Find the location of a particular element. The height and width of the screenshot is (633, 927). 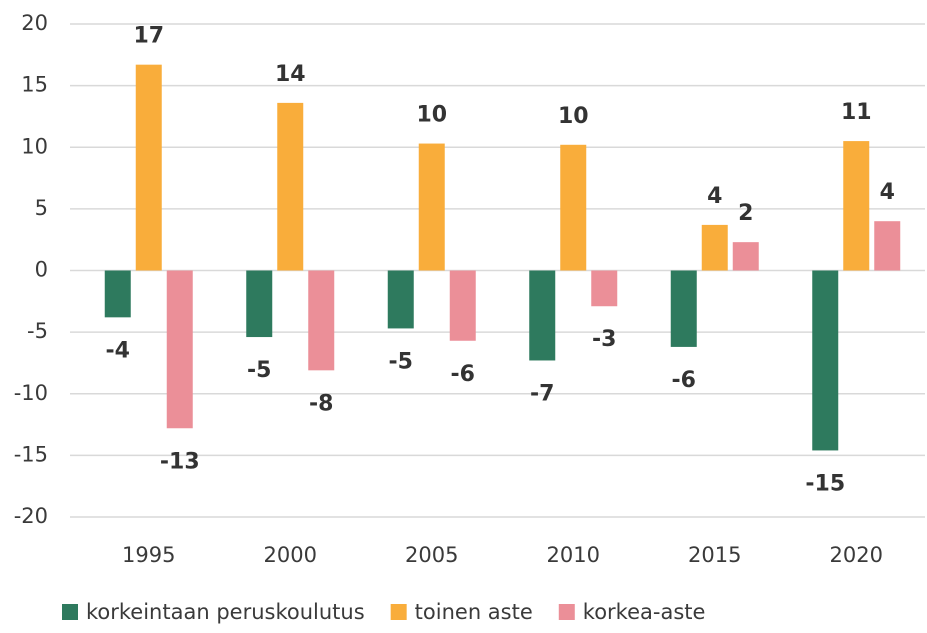

legend-label: korkea-aste is located at coordinates (644, 612).